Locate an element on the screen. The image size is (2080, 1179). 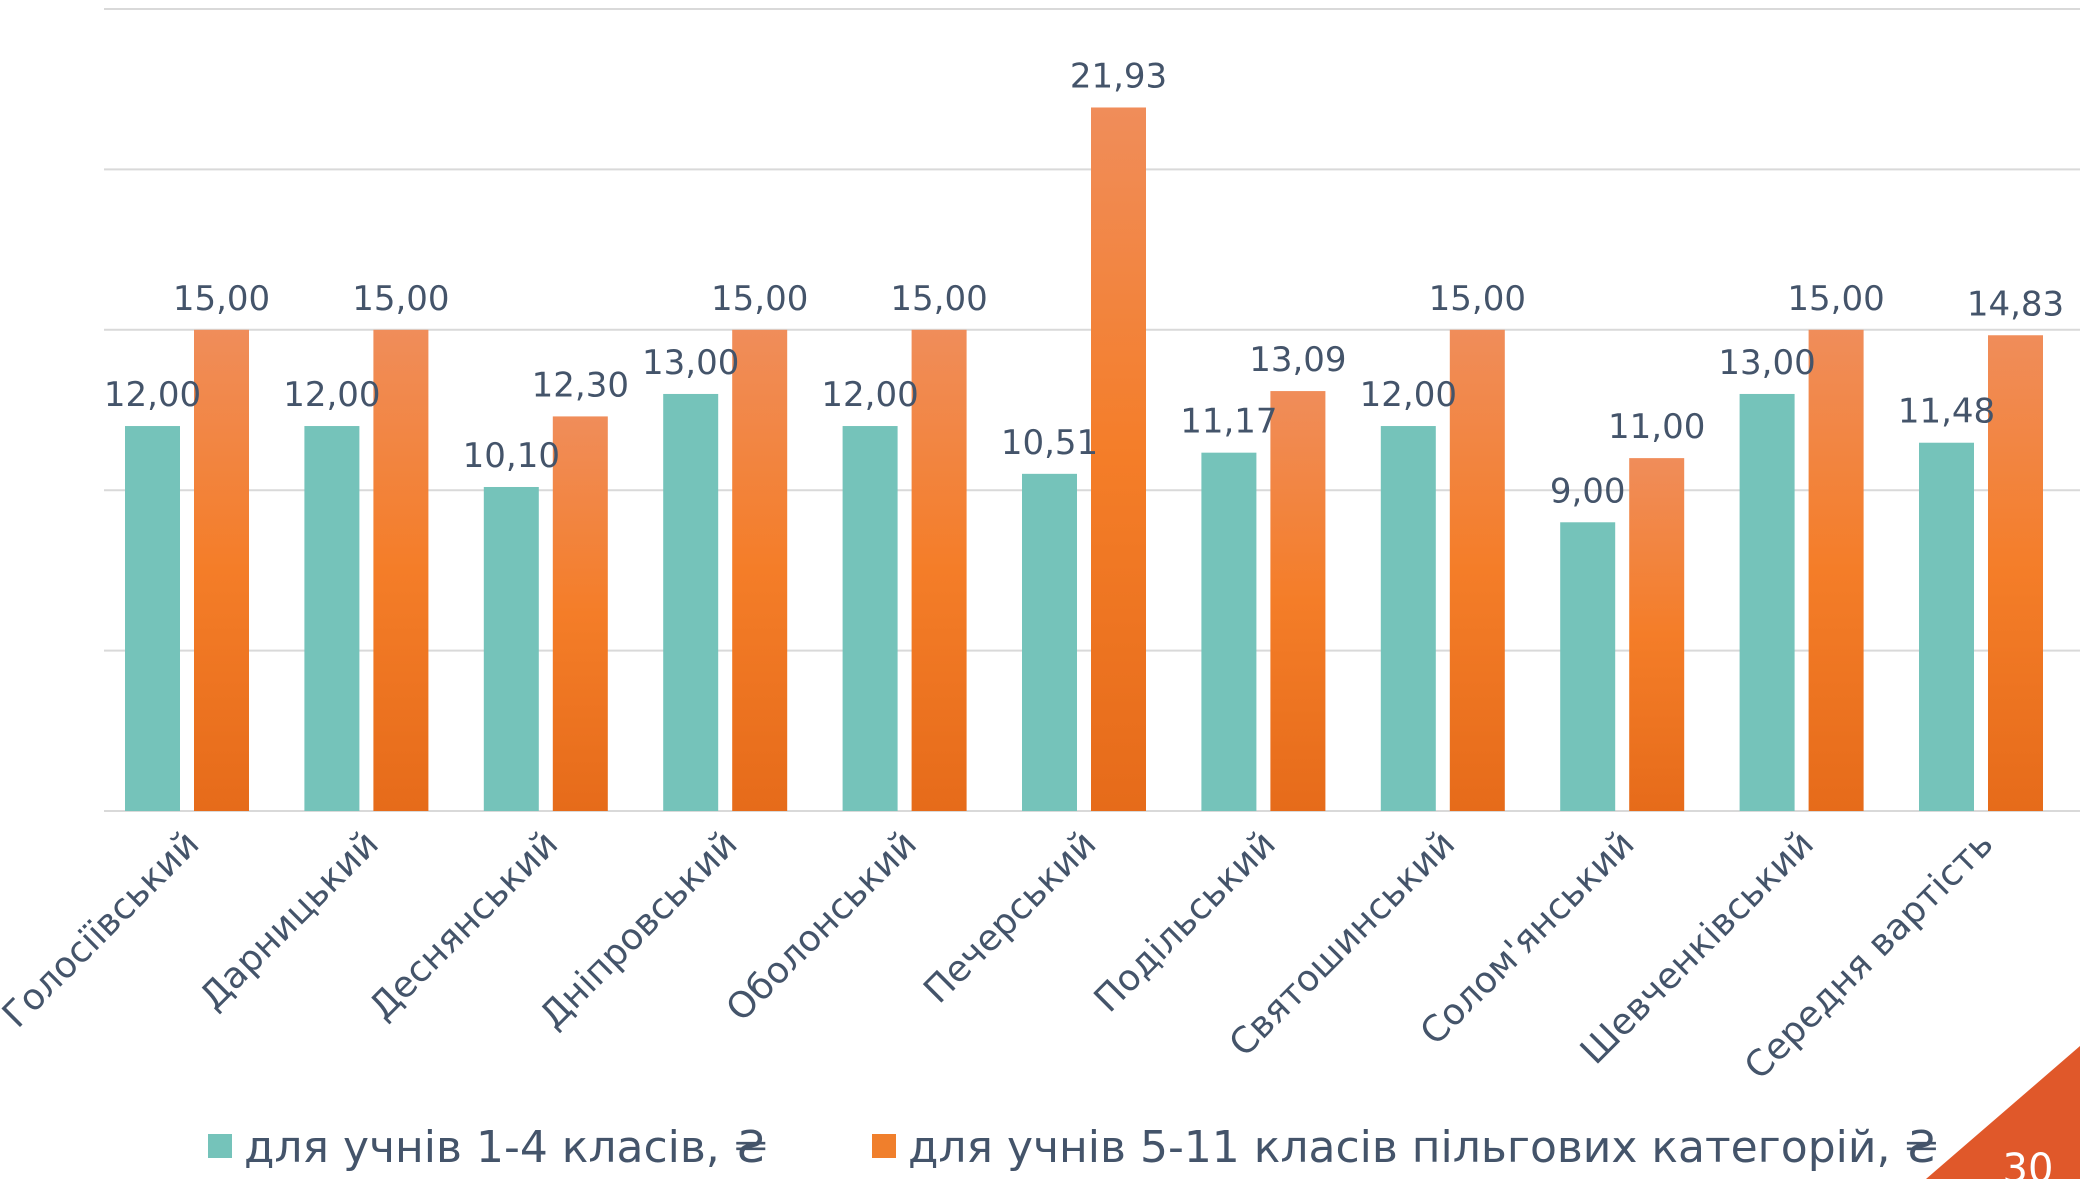
x-tick-label: Голосіївський is located at coordinates (103, 929).